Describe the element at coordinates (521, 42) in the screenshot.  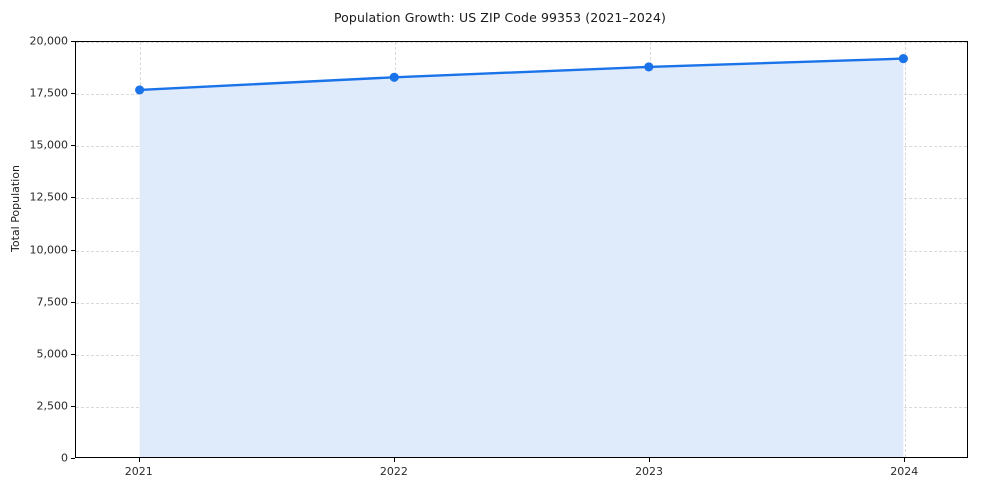
I see `gridline-horizontal` at that location.